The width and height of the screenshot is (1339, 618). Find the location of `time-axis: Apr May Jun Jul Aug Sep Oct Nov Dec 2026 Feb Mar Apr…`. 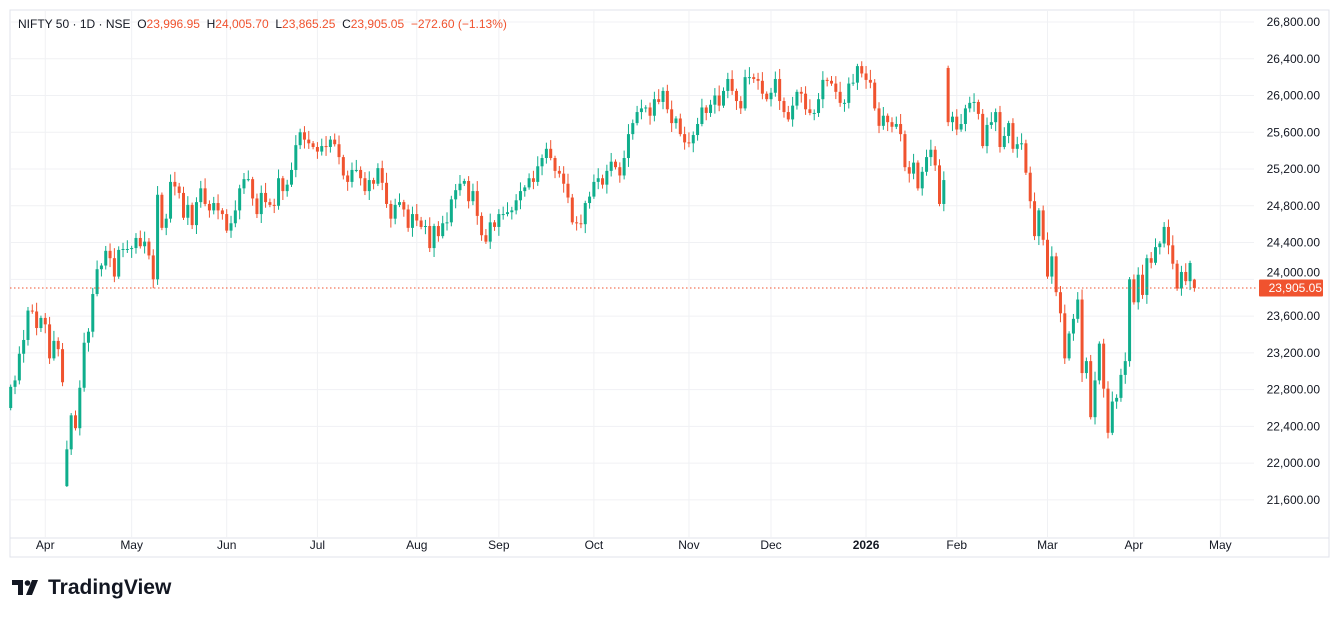

time-axis: Apr May Jun Jul Aug Sep Oct Nov Dec 2026 Feb Mar Apr… is located at coordinates (634, 545).